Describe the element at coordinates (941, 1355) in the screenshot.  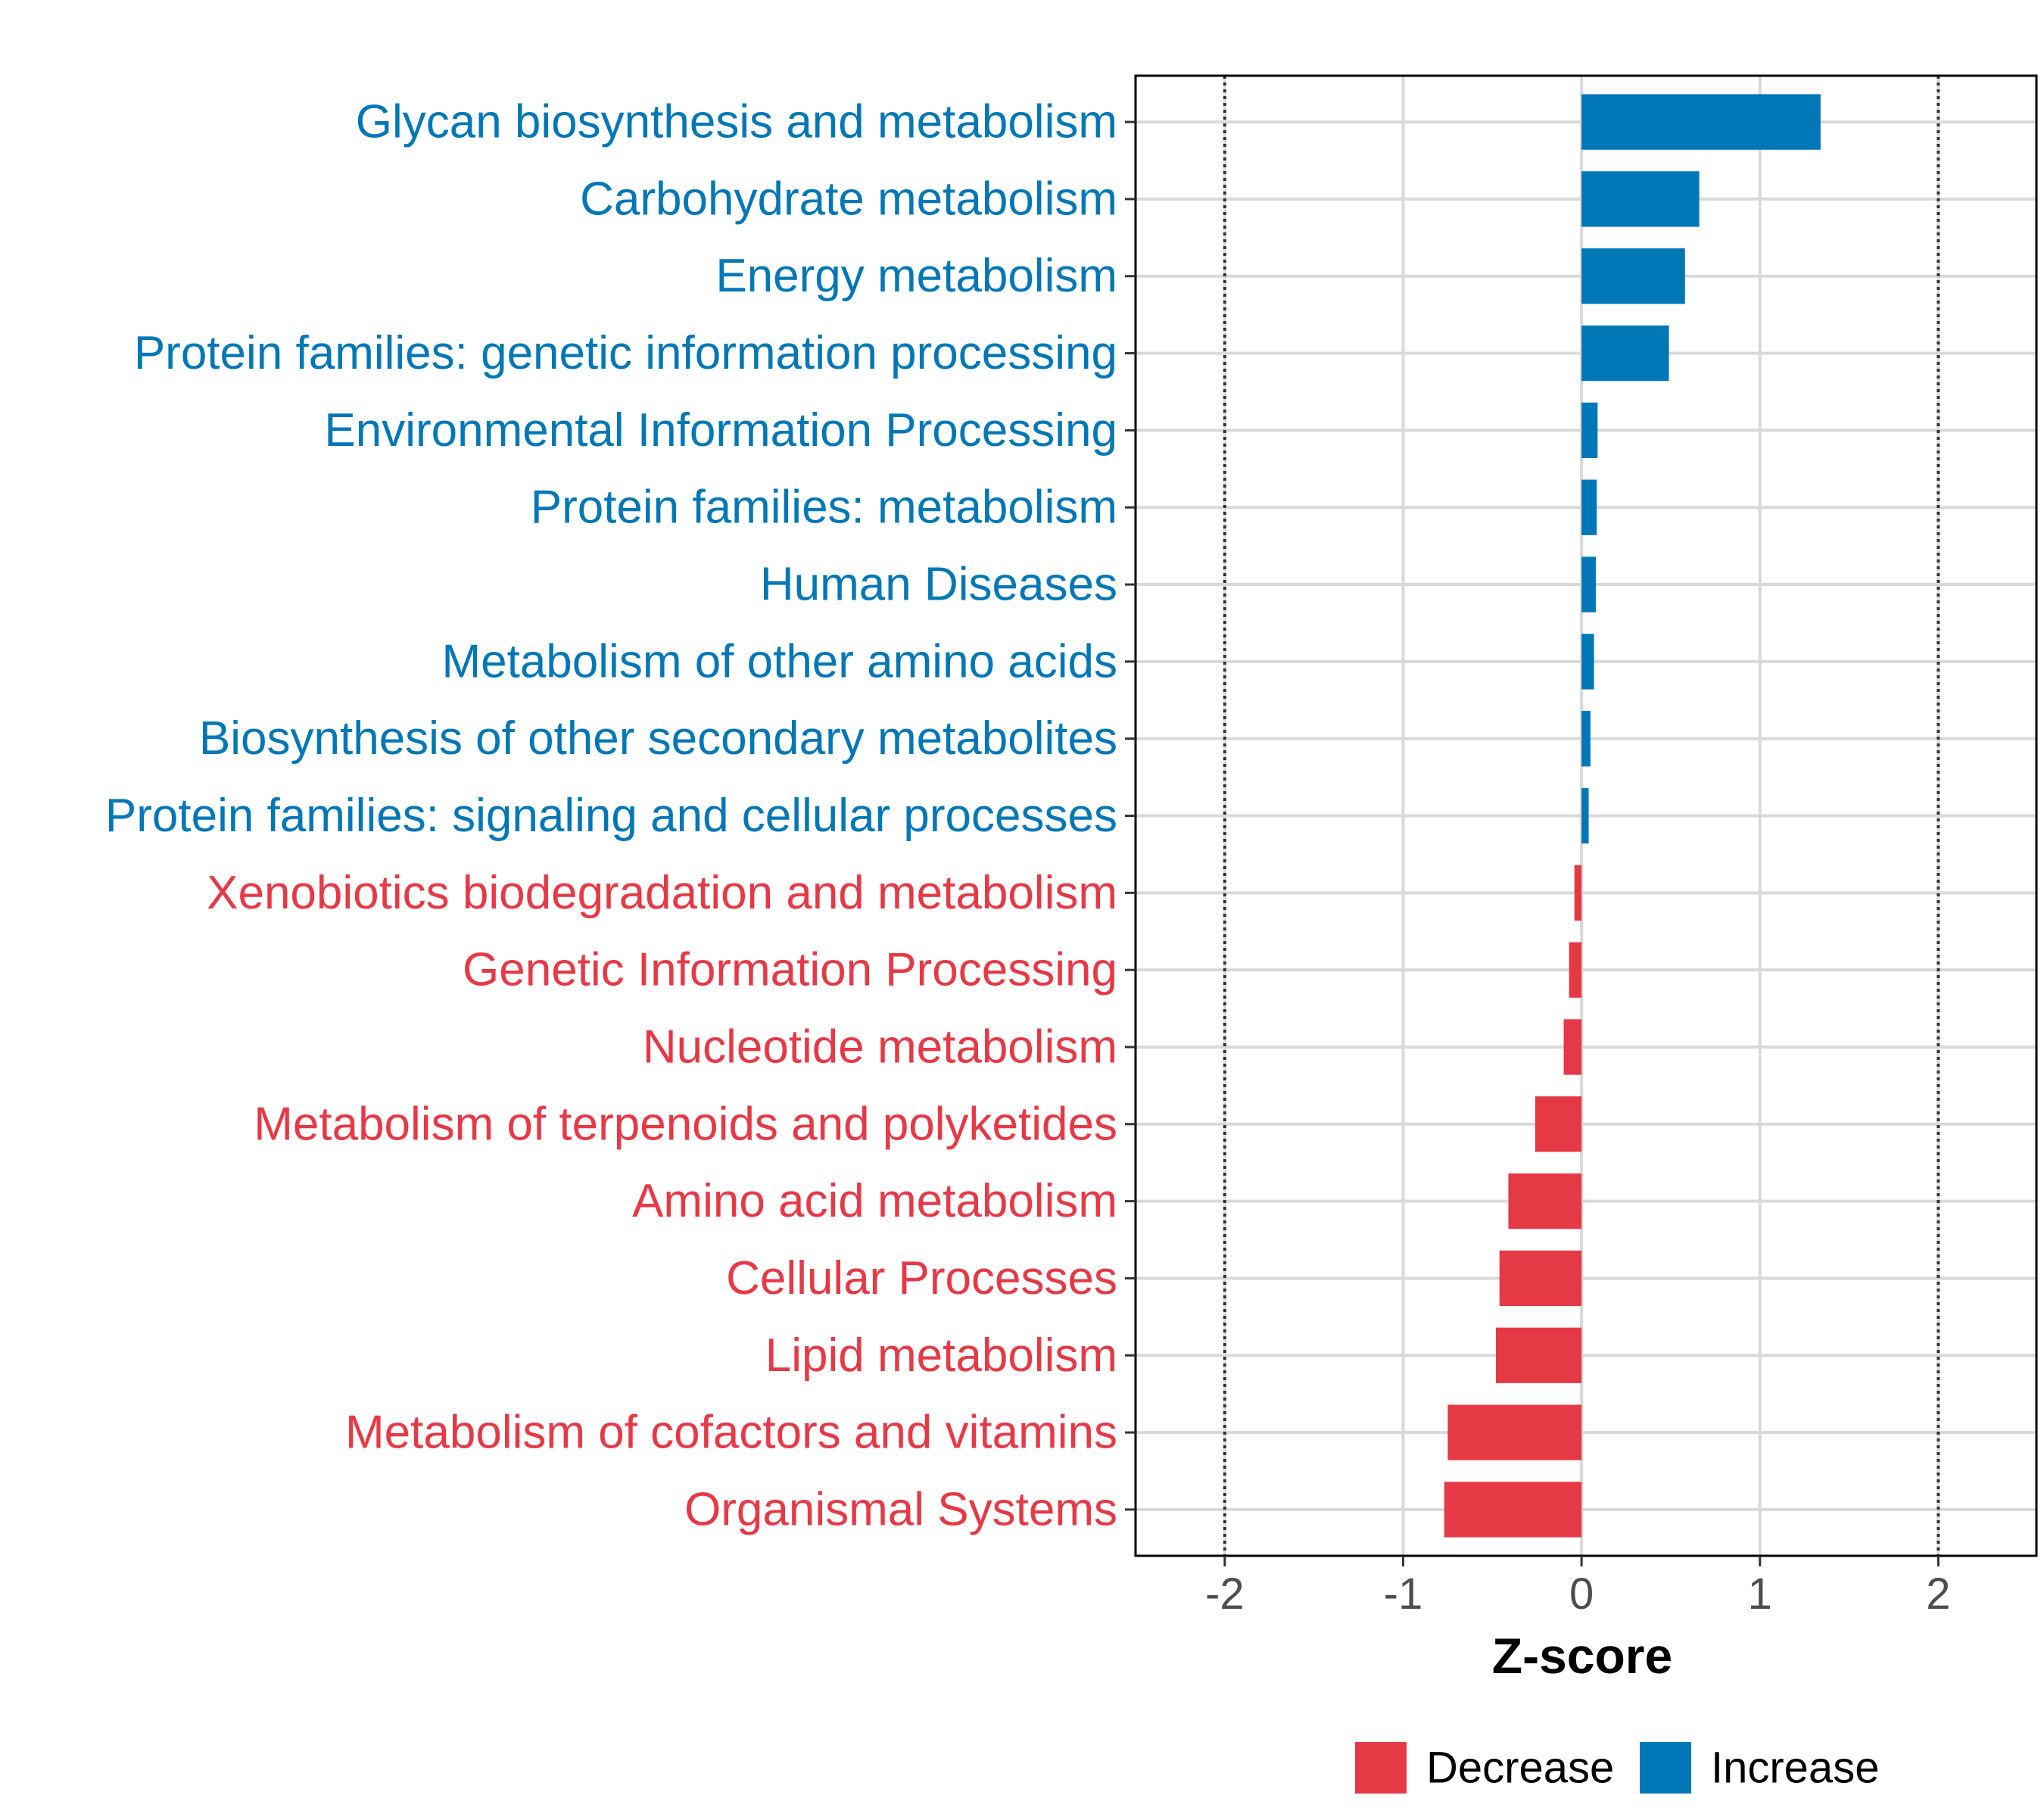
I see `category-label: Lipid metabolism` at that location.